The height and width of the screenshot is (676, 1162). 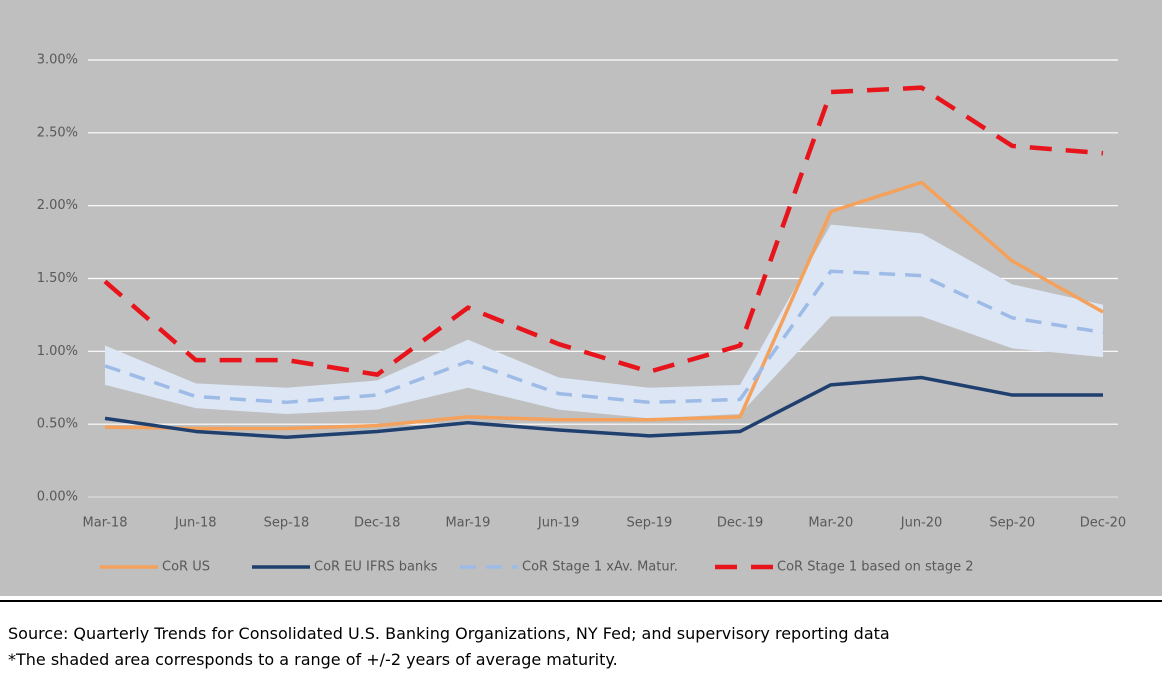 What do you see at coordinates (57, 424) in the screenshot?
I see `y-tick-label: 0.50%` at bounding box center [57, 424].